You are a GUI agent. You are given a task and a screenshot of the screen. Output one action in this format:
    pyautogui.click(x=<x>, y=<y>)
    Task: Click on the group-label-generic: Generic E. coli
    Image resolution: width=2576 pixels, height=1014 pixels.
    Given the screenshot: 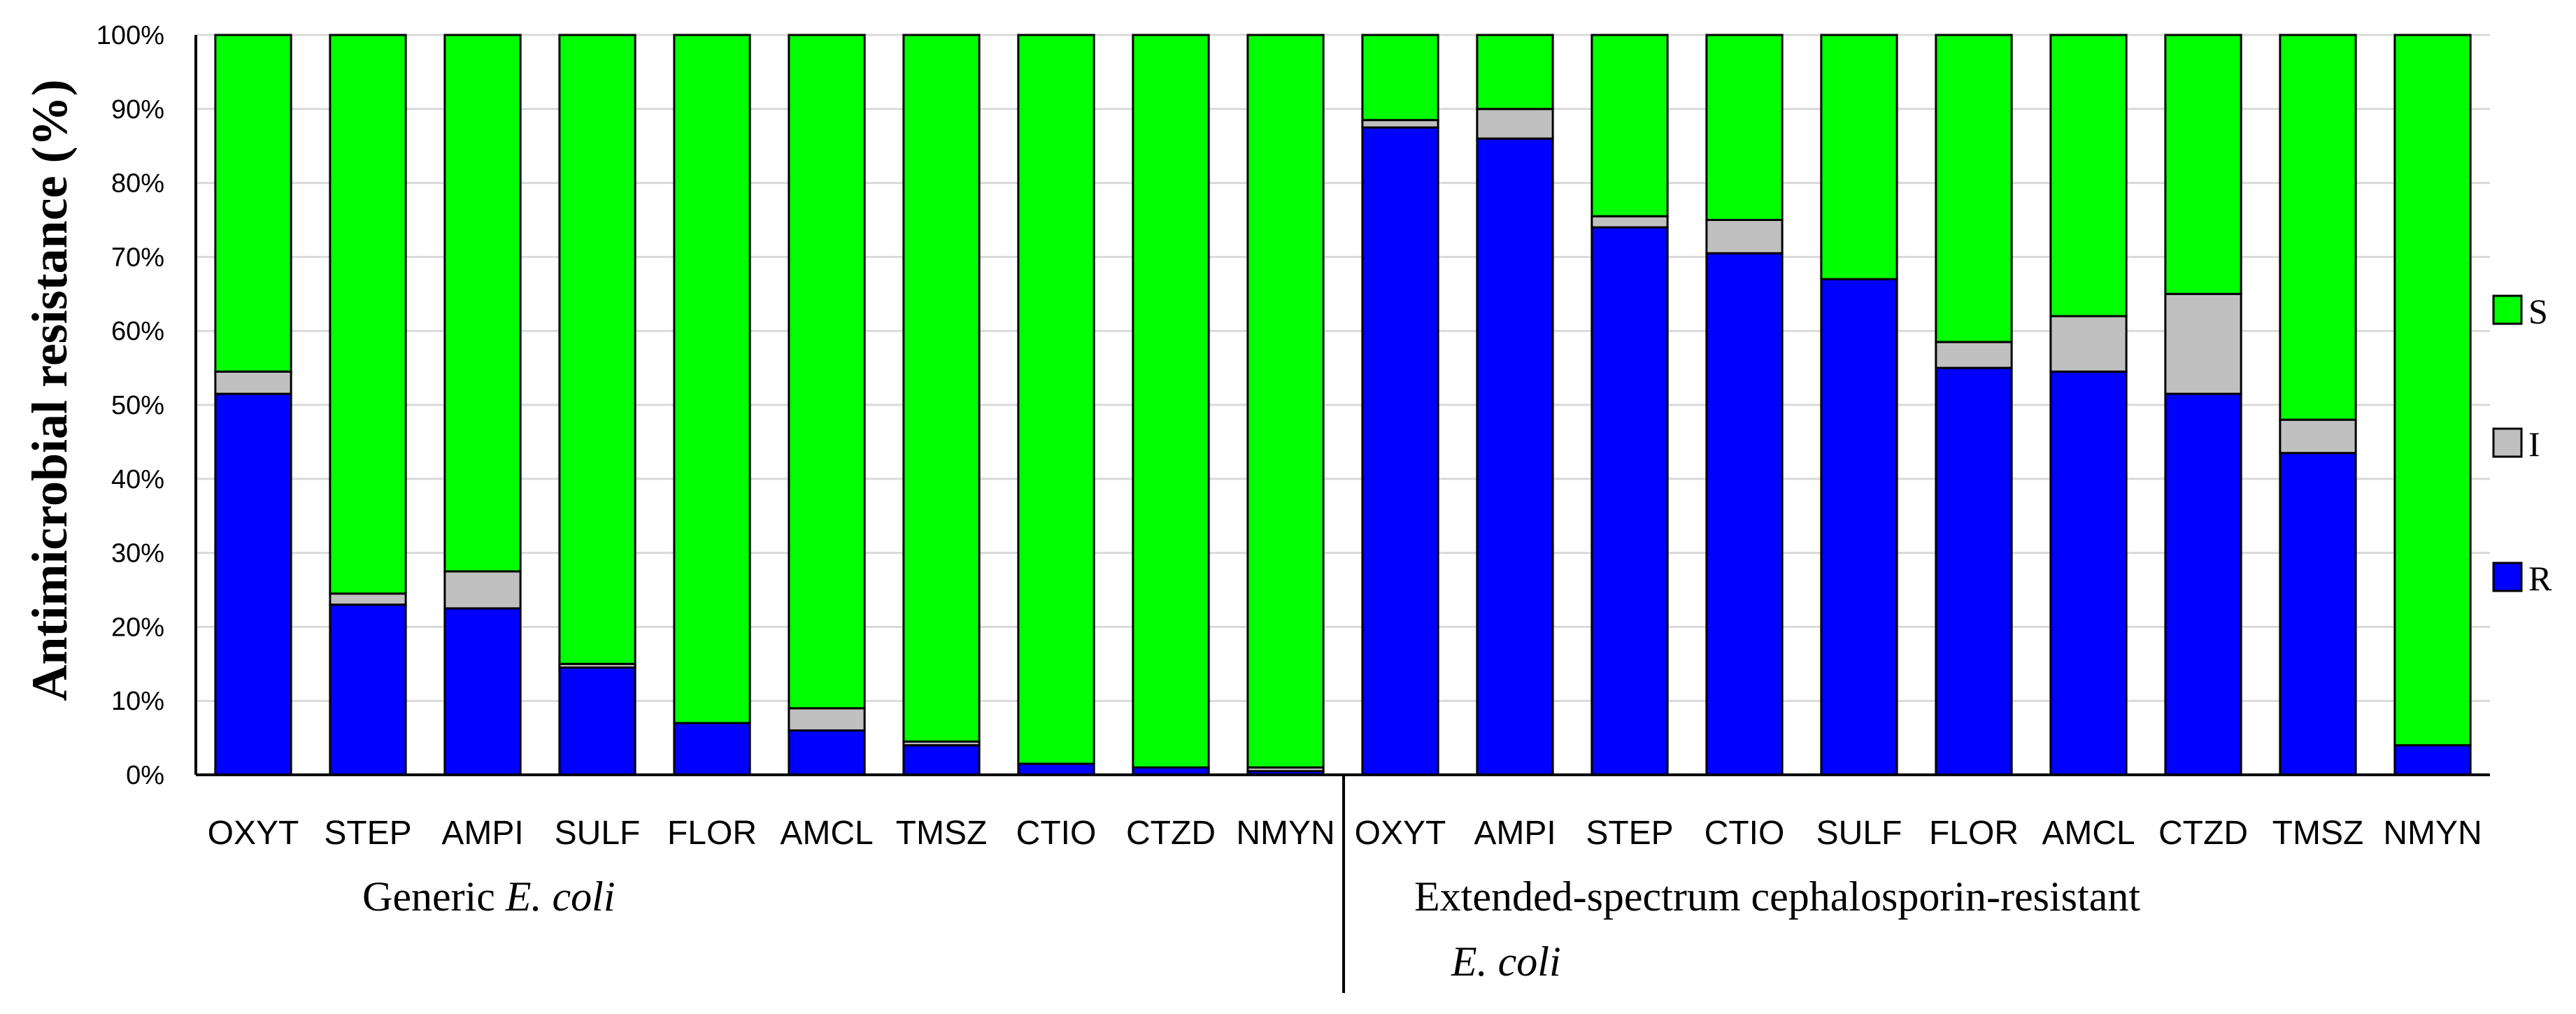 What is the action you would take?
    pyautogui.click(x=488, y=897)
    